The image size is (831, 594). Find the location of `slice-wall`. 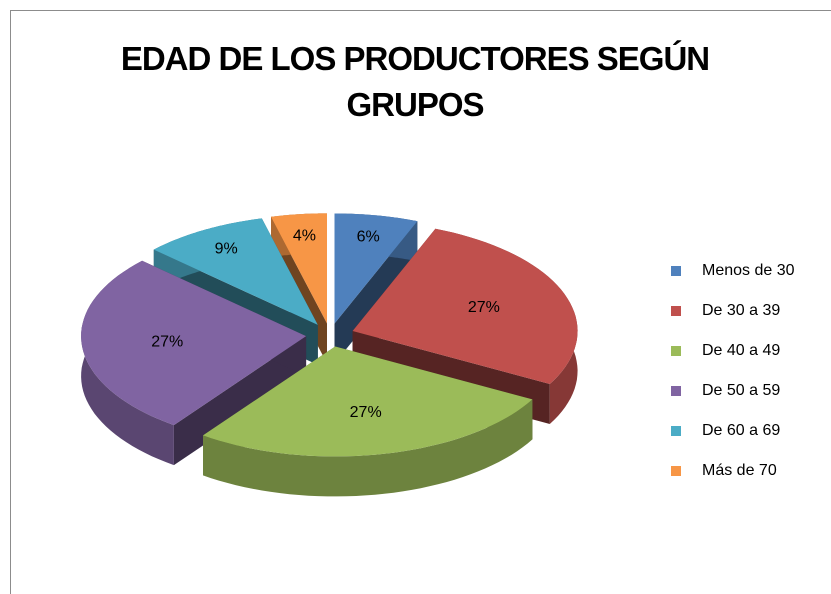

slice-wall is located at coordinates (368, 448).